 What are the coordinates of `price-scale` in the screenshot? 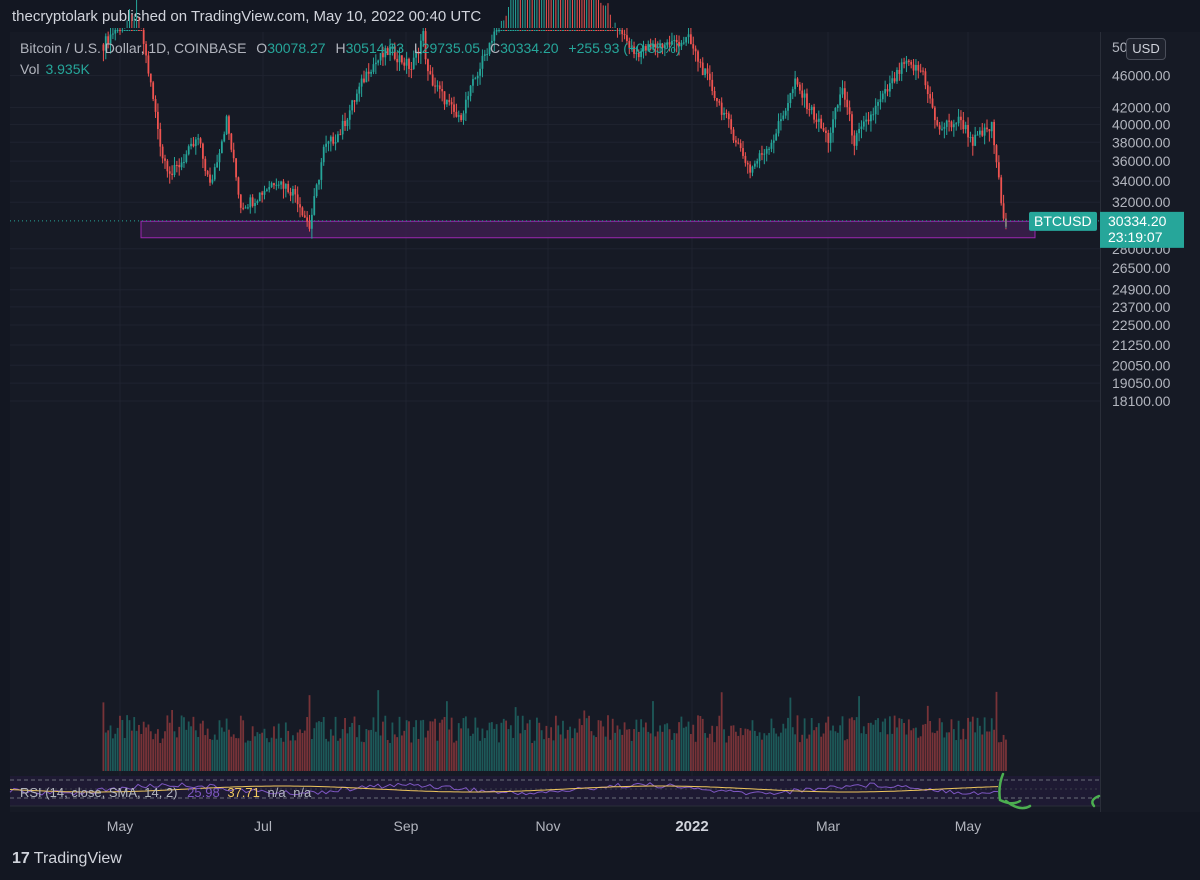 It's located at (1150, 422).